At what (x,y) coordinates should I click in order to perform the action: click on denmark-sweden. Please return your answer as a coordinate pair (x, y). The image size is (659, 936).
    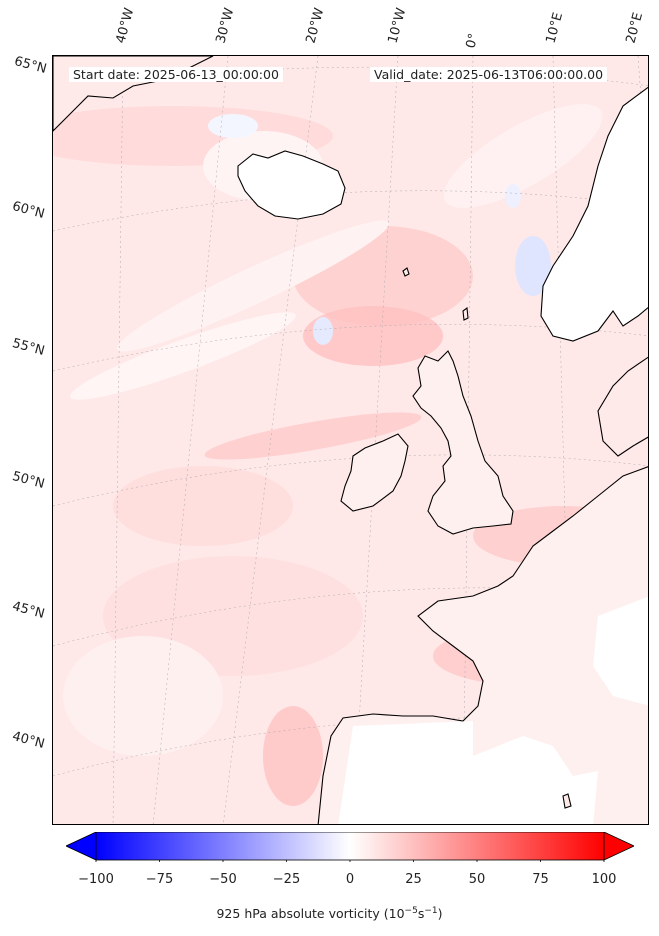
    Looking at the image, I should click on (622, 406).